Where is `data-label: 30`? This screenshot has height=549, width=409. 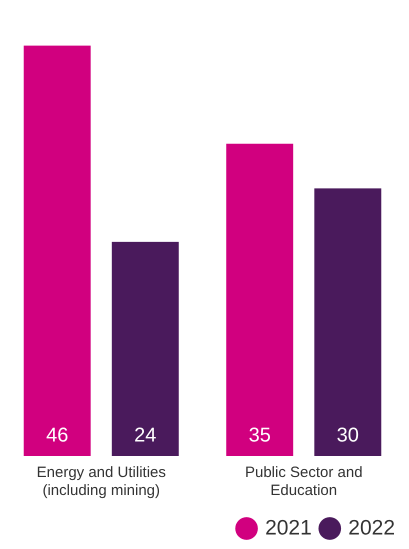
data-label: 30 is located at coordinates (347, 435).